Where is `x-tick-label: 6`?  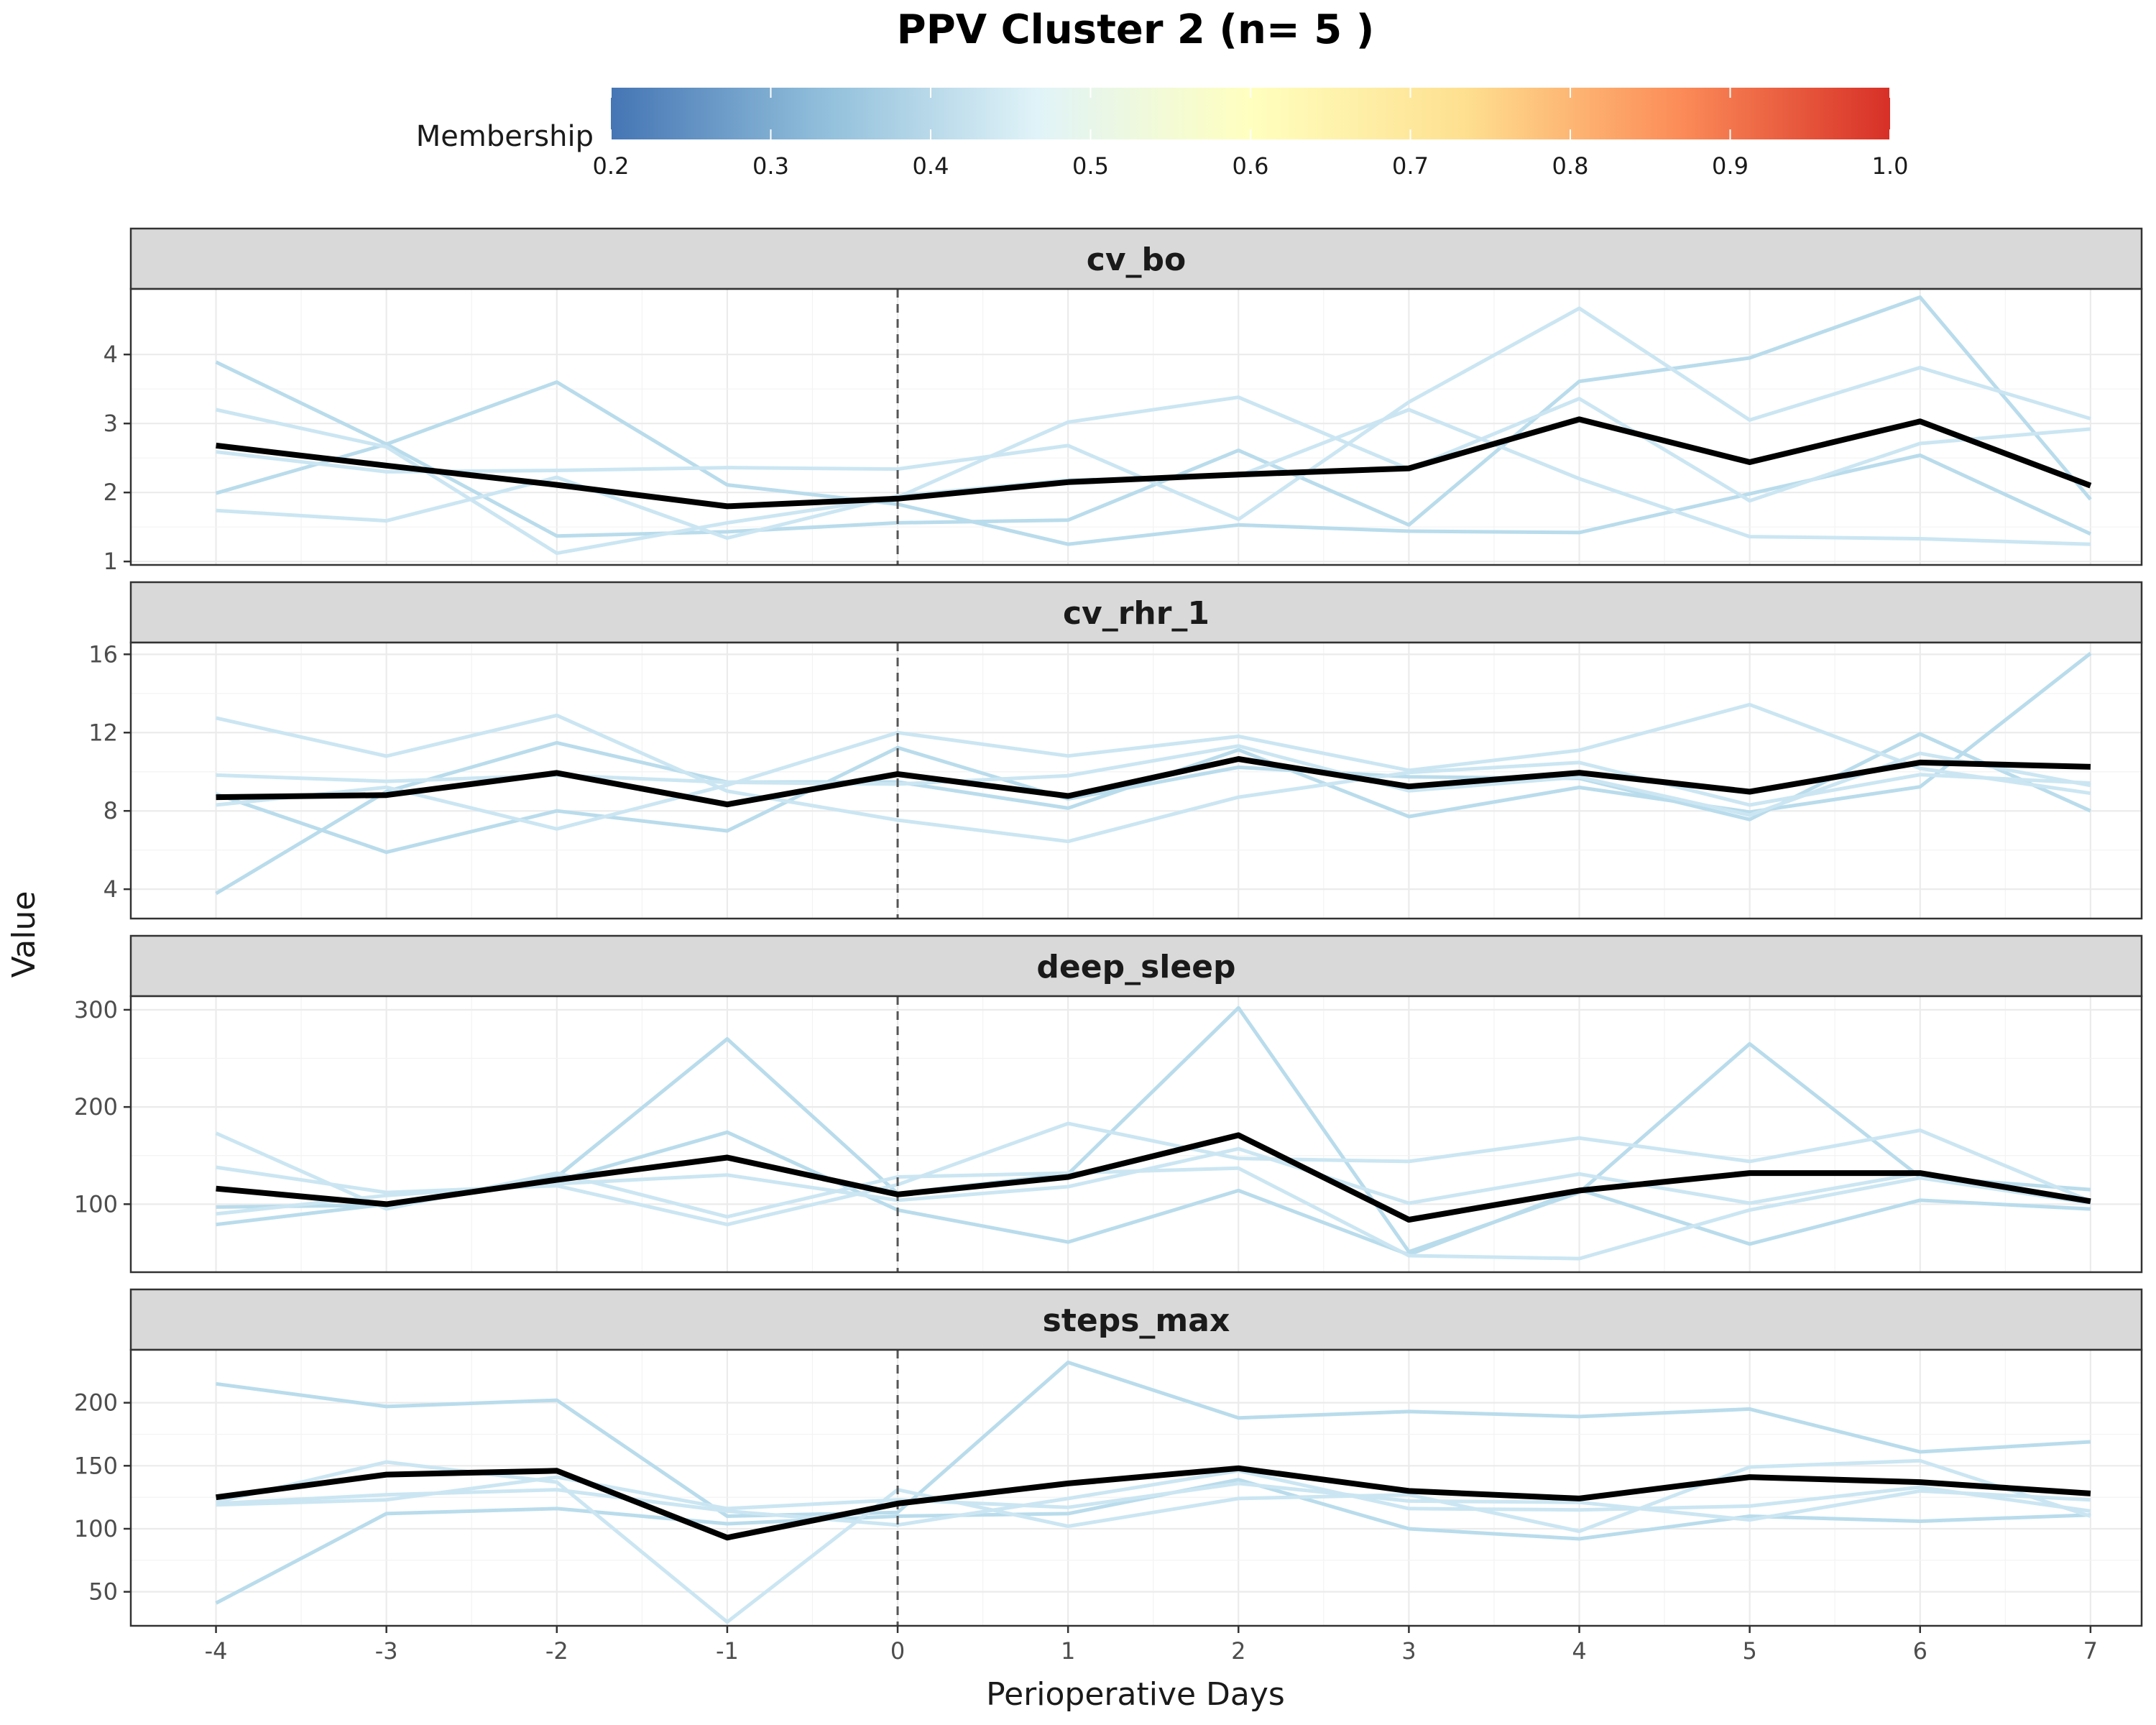
x-tick-label: 6 is located at coordinates (1920, 1651).